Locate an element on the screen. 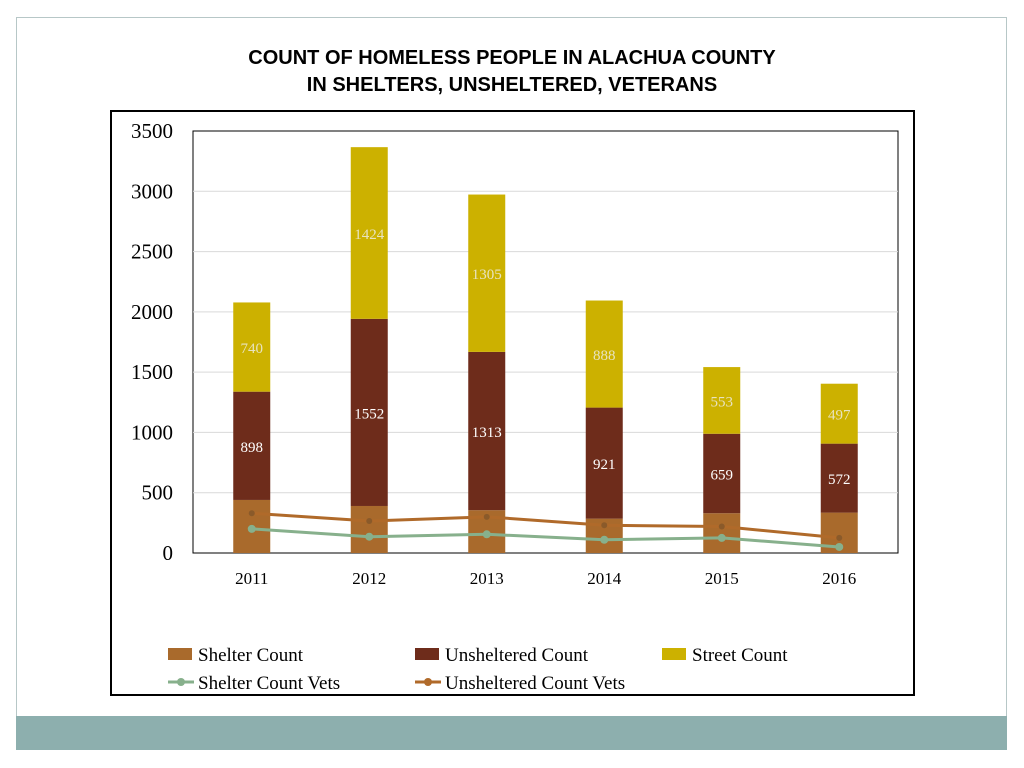  data-label: 572 is located at coordinates (839, 480).